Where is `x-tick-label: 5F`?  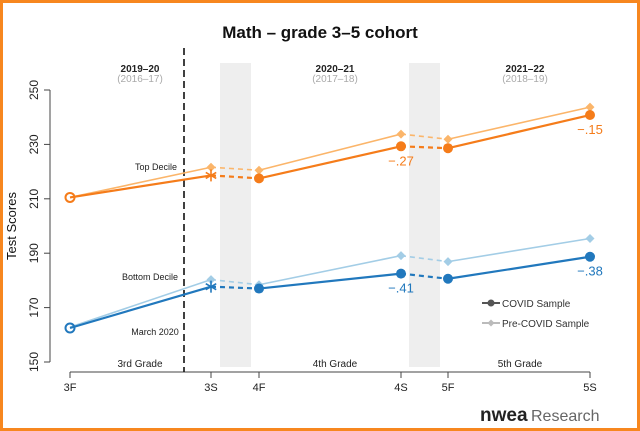
x-tick-label: 5F is located at coordinates (448, 388).